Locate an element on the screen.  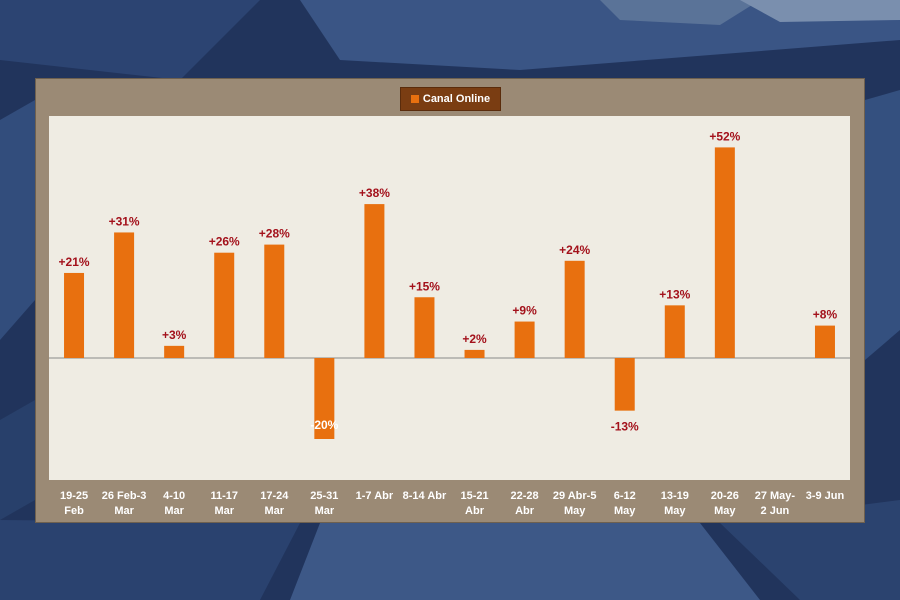
x-tick-label-12-1: May is located at coordinates (675, 511).